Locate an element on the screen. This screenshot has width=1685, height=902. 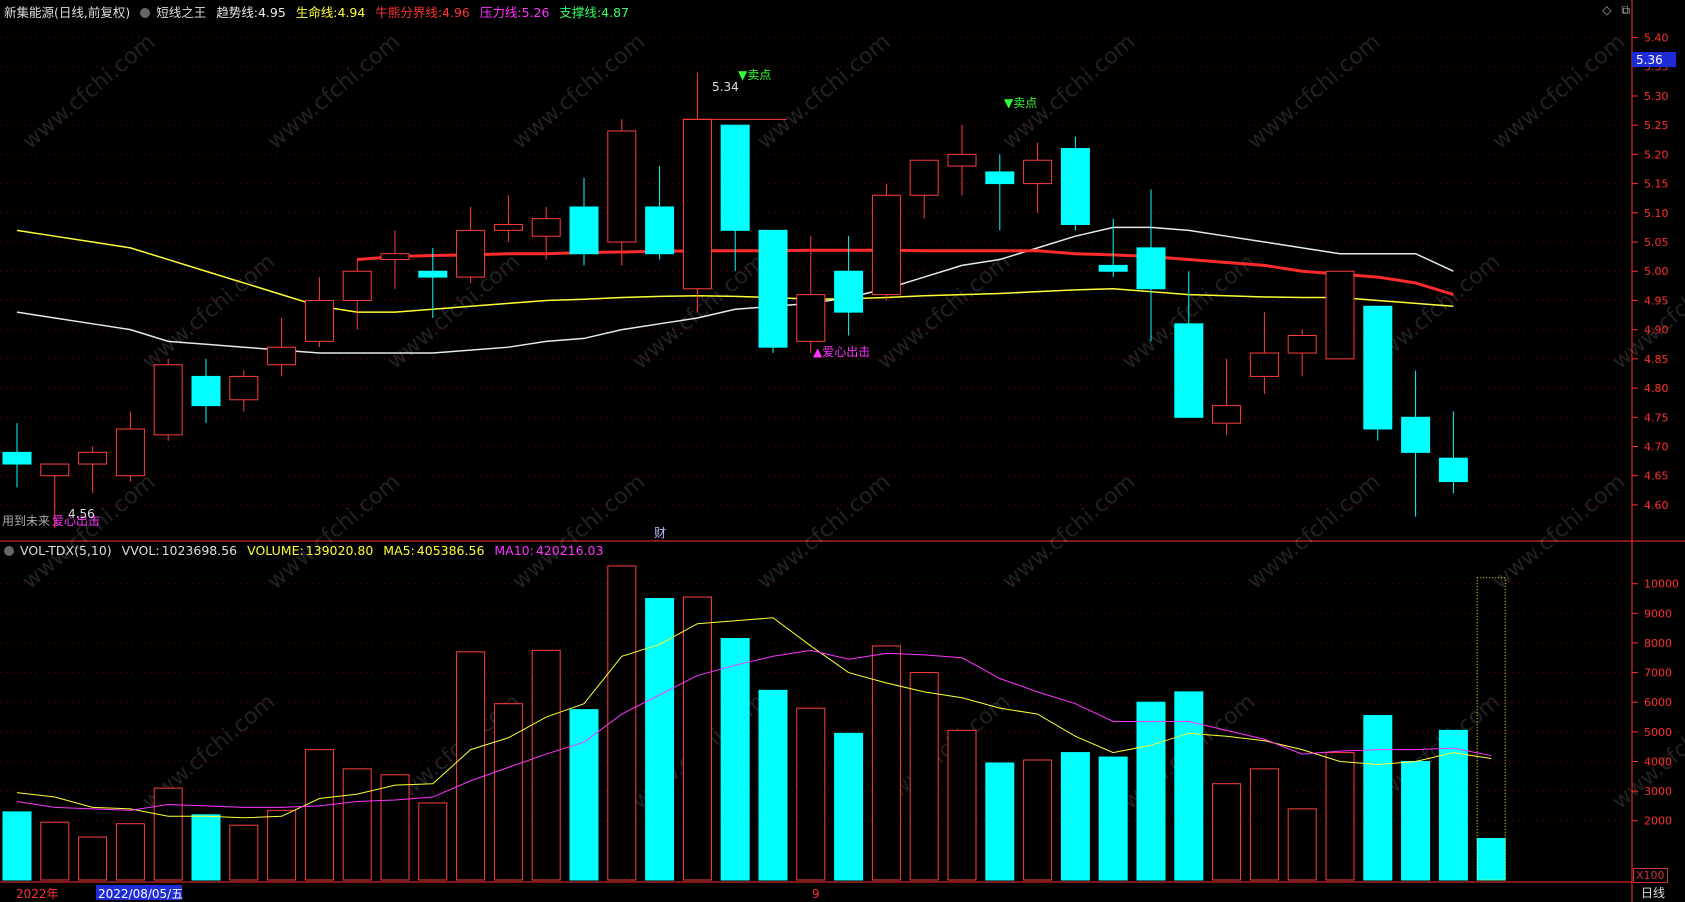
price-tick-label: 5.25 is located at coordinates (1656, 125).